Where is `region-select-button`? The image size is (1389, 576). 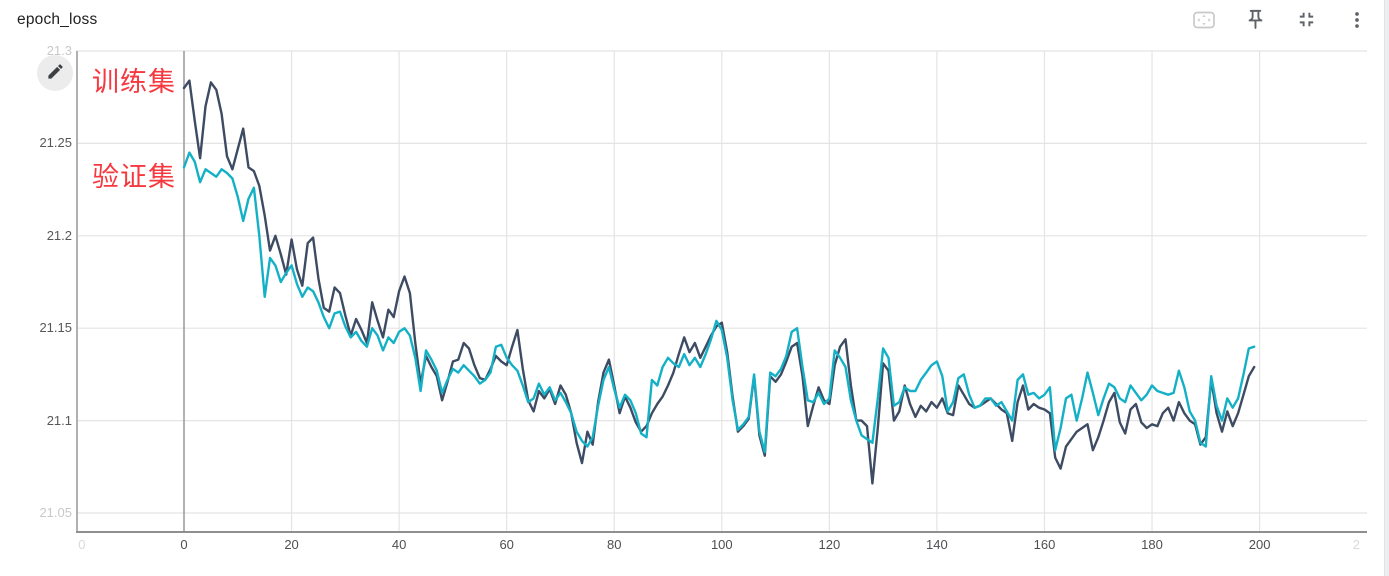 region-select-button is located at coordinates (1204, 21).